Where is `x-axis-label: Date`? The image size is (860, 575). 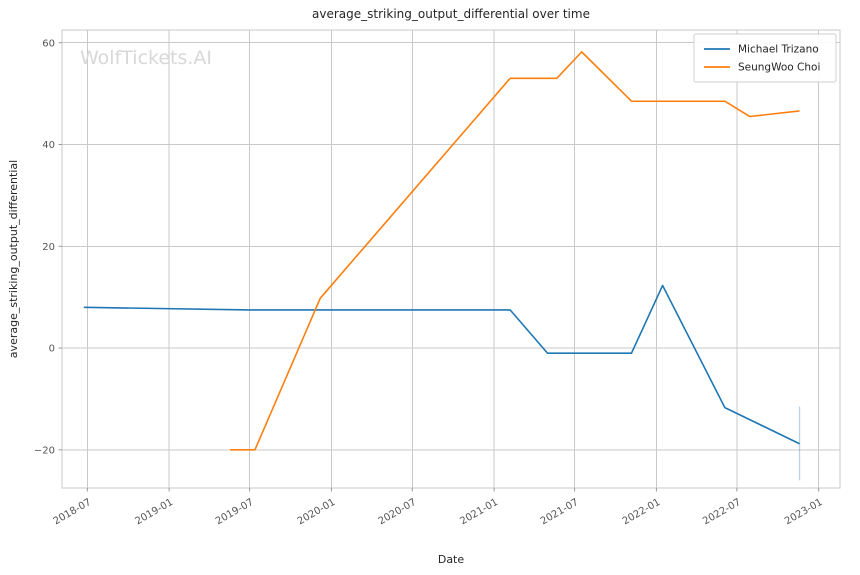
x-axis-label: Date is located at coordinates (451, 559).